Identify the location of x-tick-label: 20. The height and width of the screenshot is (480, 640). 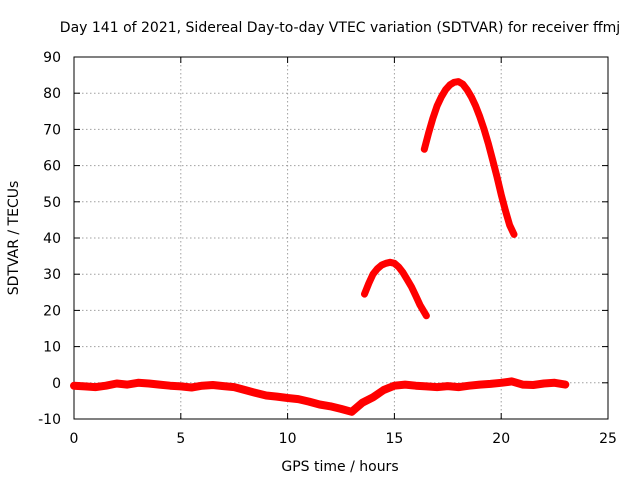
(501, 439).